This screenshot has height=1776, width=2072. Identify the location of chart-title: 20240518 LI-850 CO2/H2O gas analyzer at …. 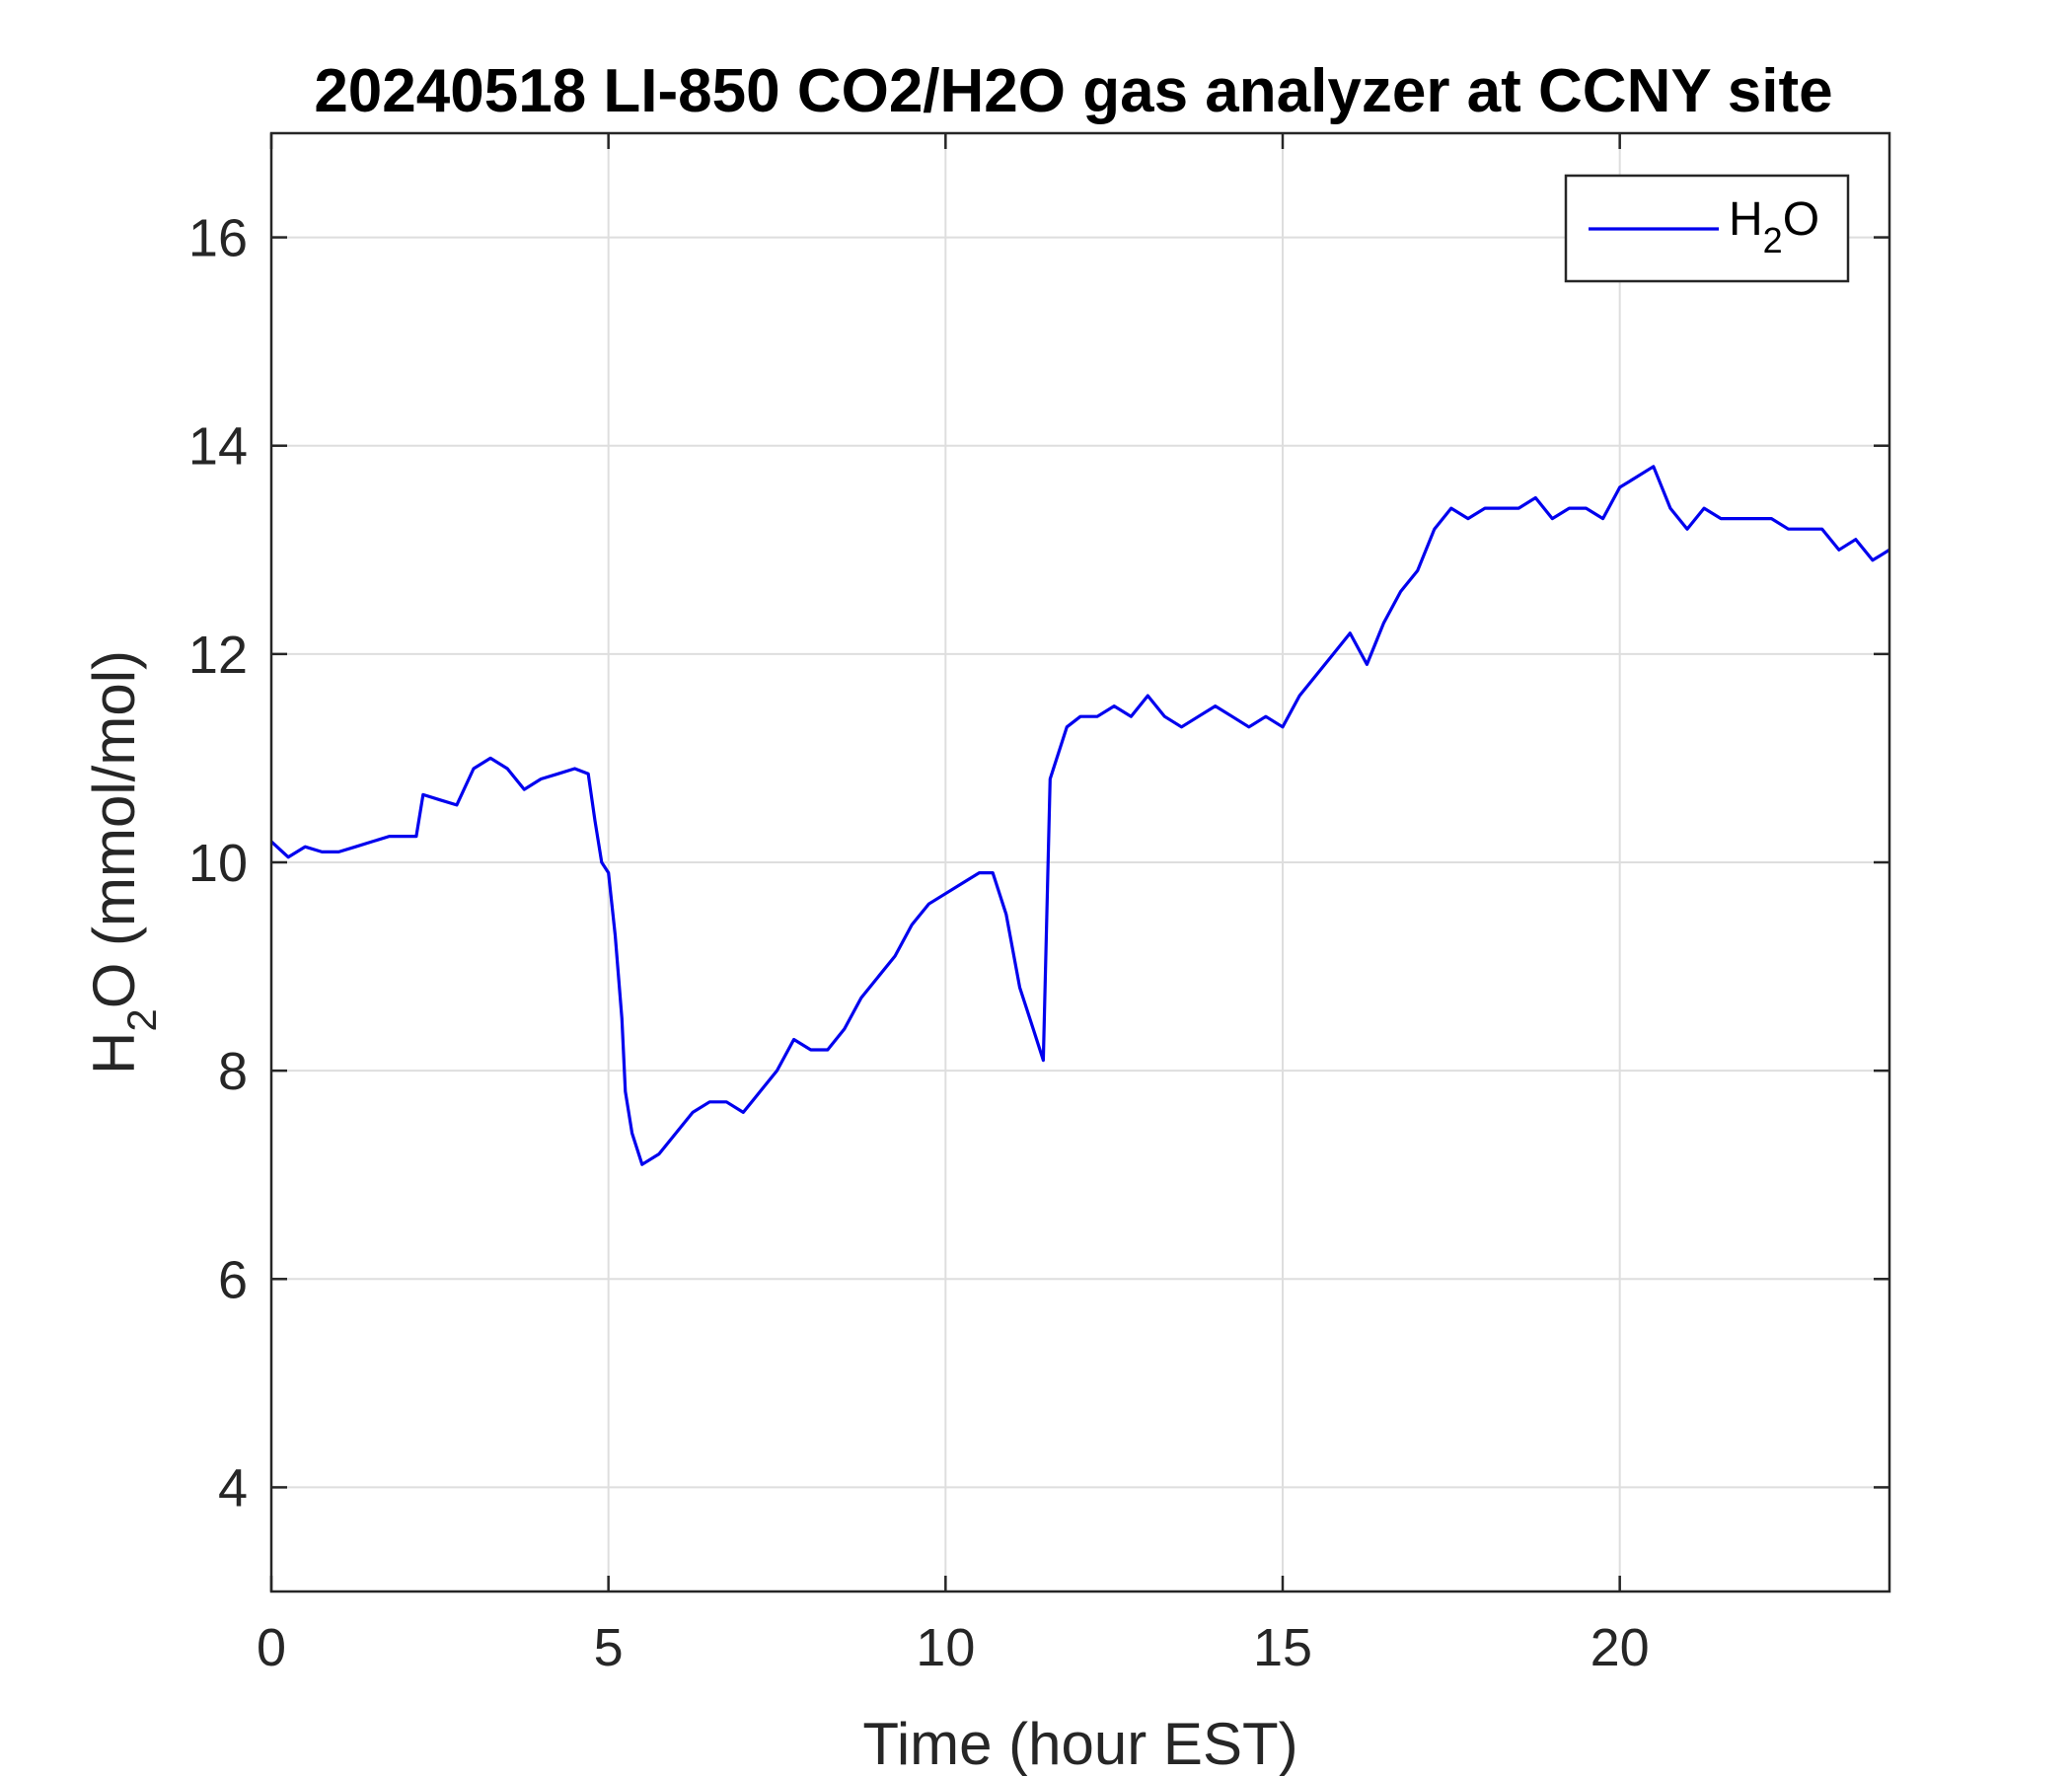
(1073, 91).